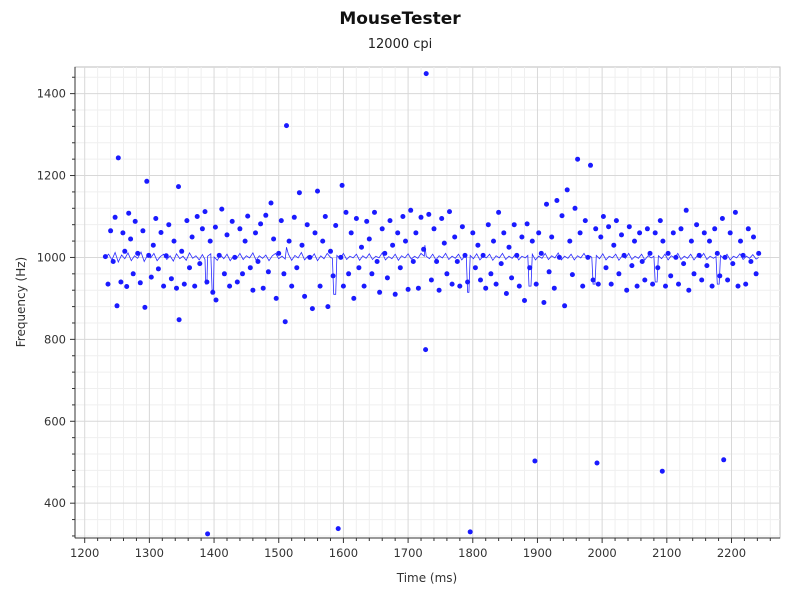 Image resolution: width=800 pixels, height=600 pixels. I want to click on x-tick-label: 2200, so click(731, 553).